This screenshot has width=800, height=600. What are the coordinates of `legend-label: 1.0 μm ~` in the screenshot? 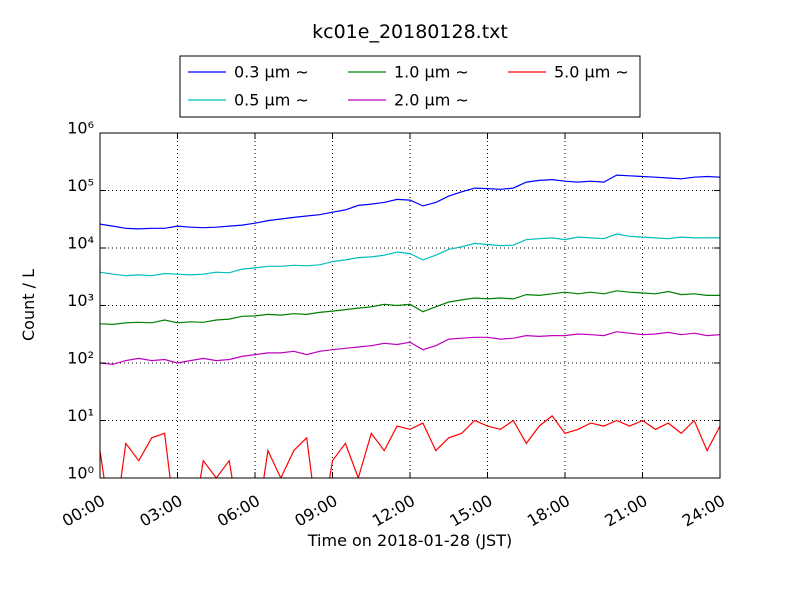 It's located at (431, 72).